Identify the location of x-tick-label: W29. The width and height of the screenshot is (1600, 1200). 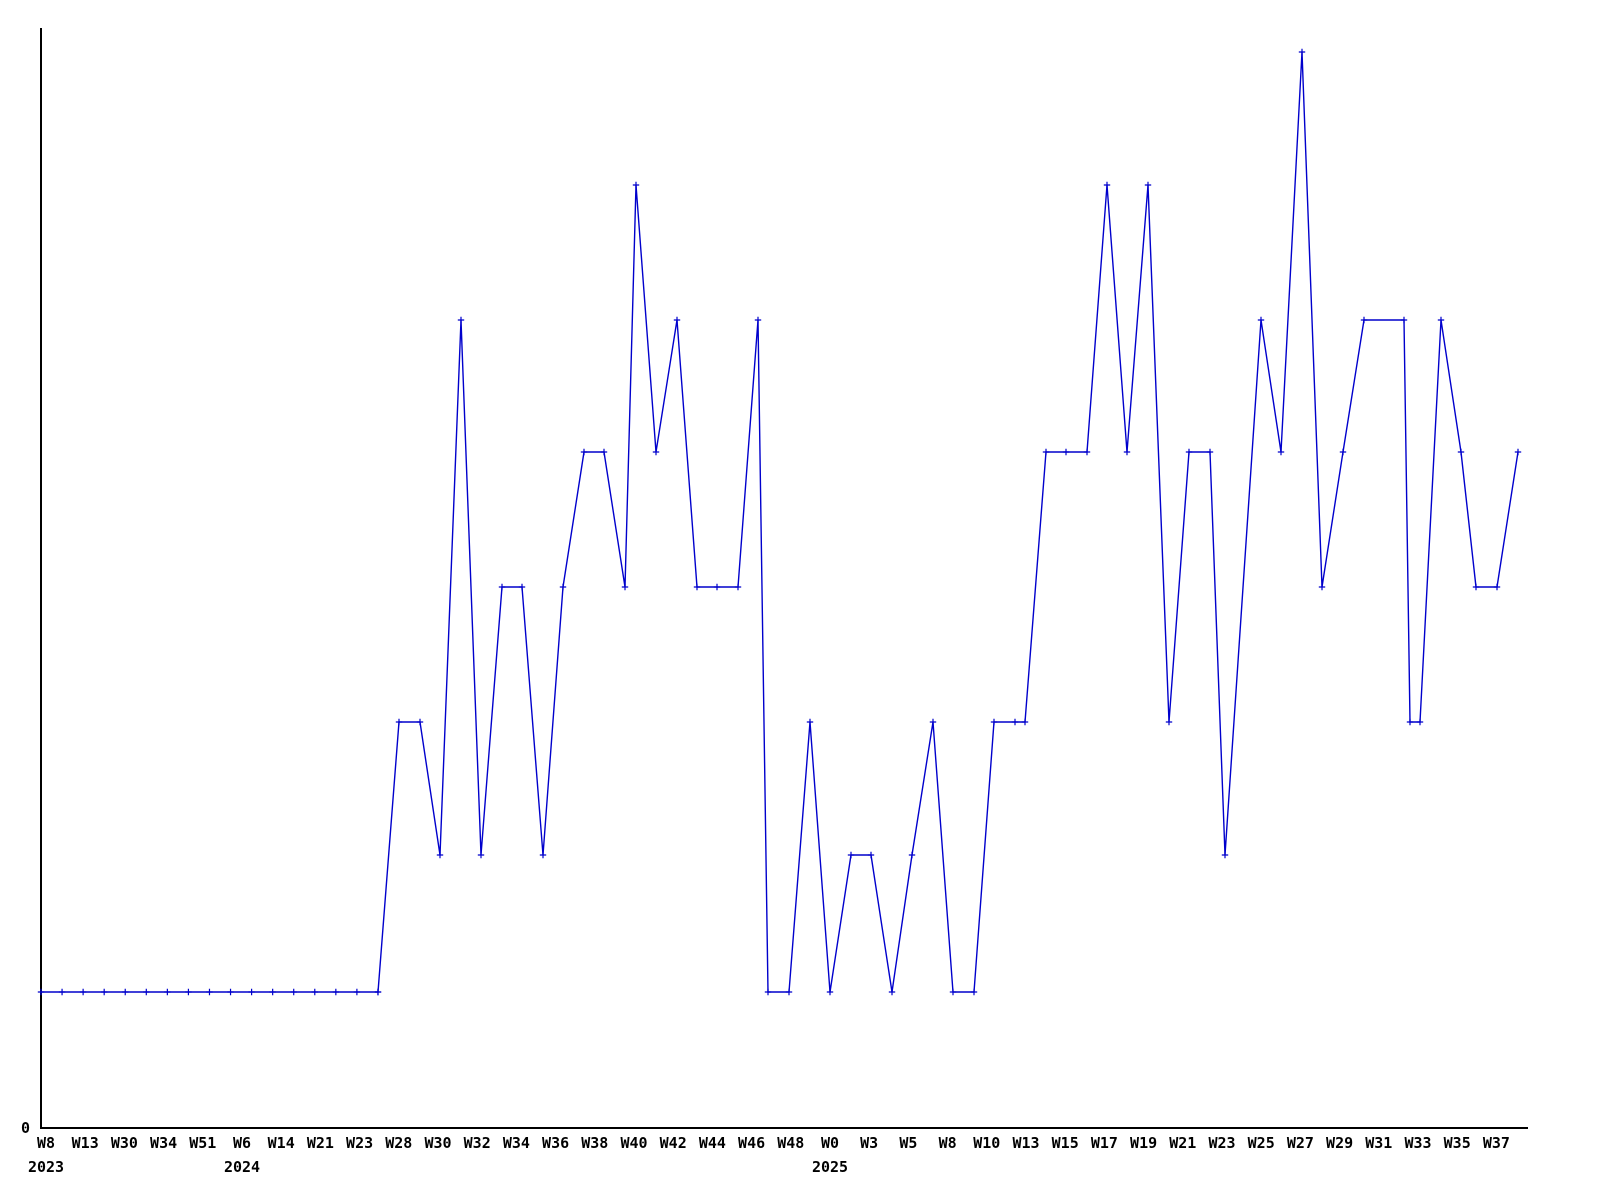
(1339, 1143).